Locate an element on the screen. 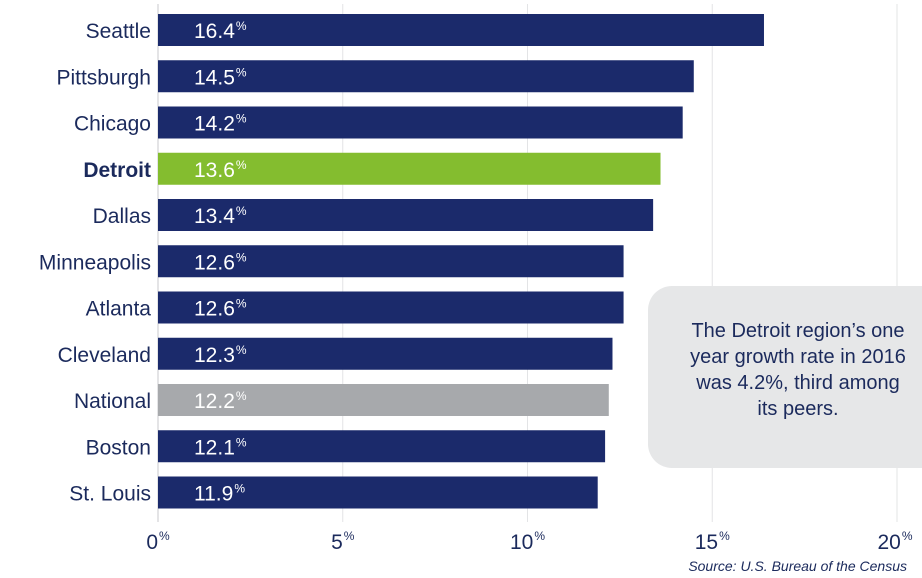 The image size is (922, 578). category-label: Atlanta is located at coordinates (119, 309).